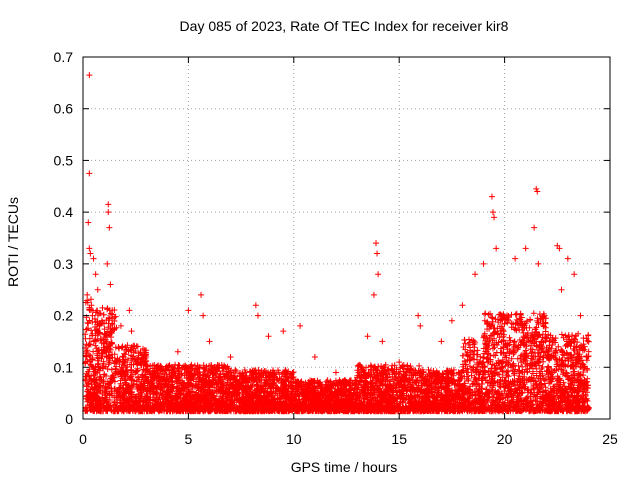 This screenshot has height=480, width=640. What do you see at coordinates (505, 439) in the screenshot?
I see `x-tick-label: 20` at bounding box center [505, 439].